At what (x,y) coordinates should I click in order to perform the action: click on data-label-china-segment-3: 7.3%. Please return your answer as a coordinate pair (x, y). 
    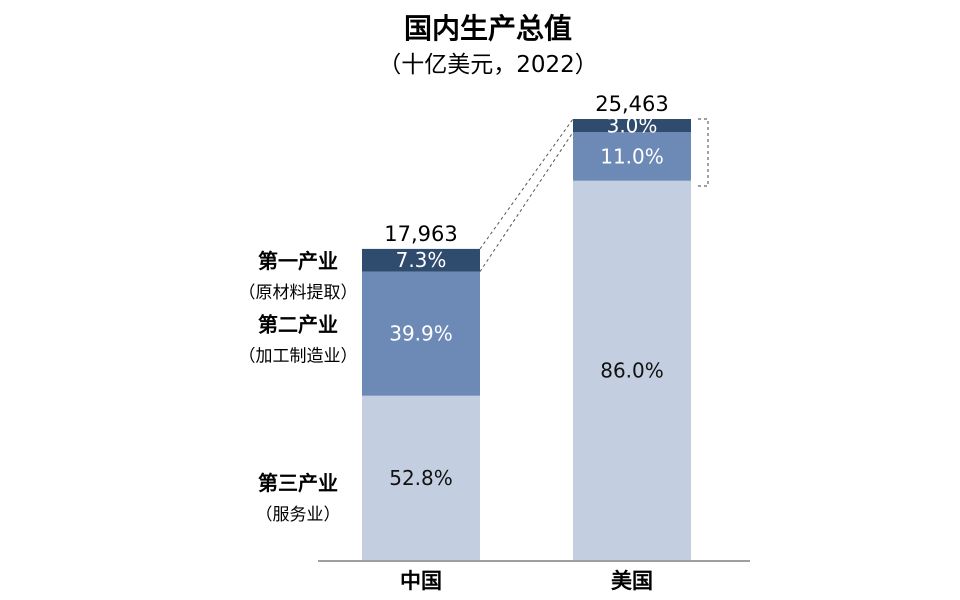
    Looking at the image, I should click on (421, 260).